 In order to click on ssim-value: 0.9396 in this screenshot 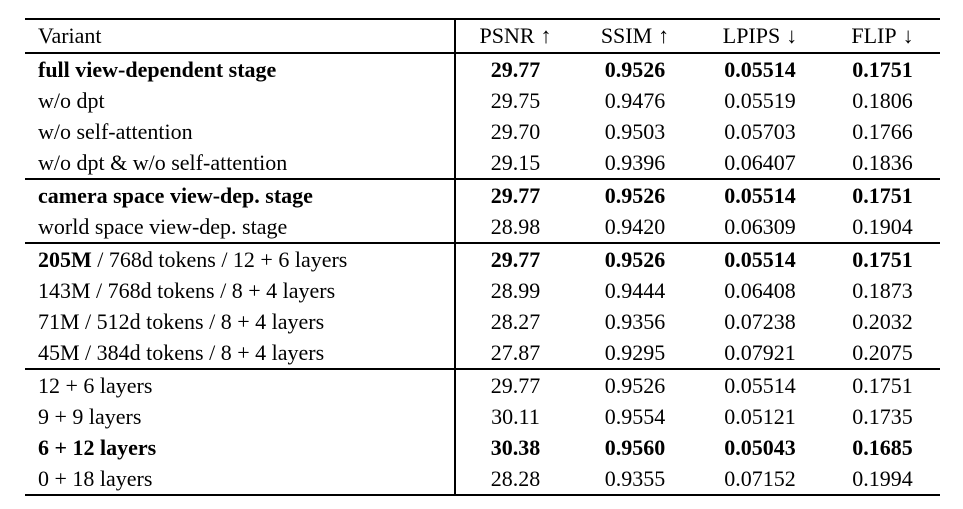, I will do `click(635, 162)`.